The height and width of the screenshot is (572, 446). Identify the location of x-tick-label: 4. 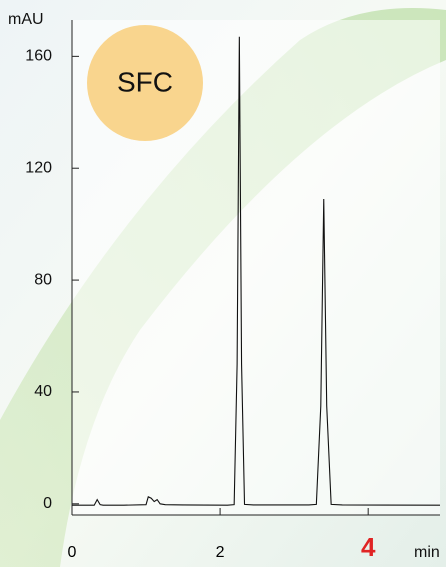
(368, 547).